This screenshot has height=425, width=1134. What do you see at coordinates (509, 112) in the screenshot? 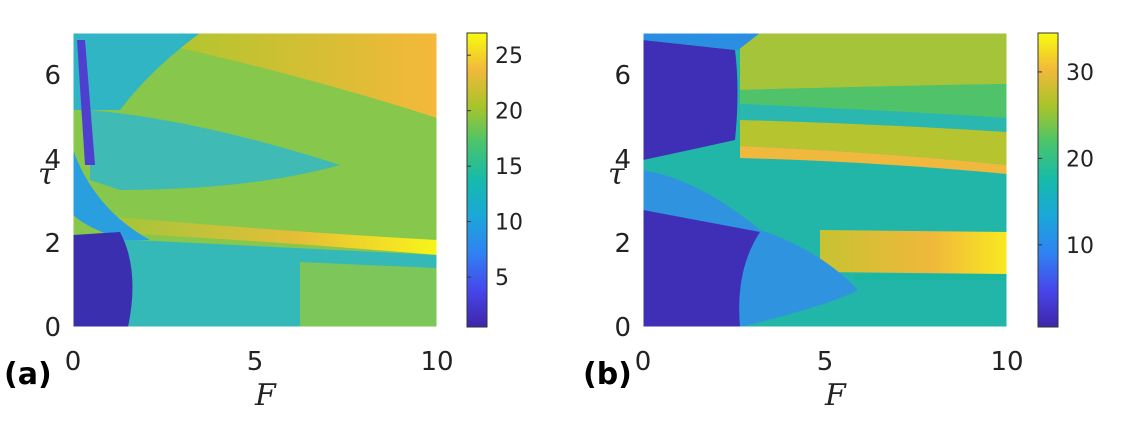
I see `colorbar-tick-label-a: 20` at bounding box center [509, 112].